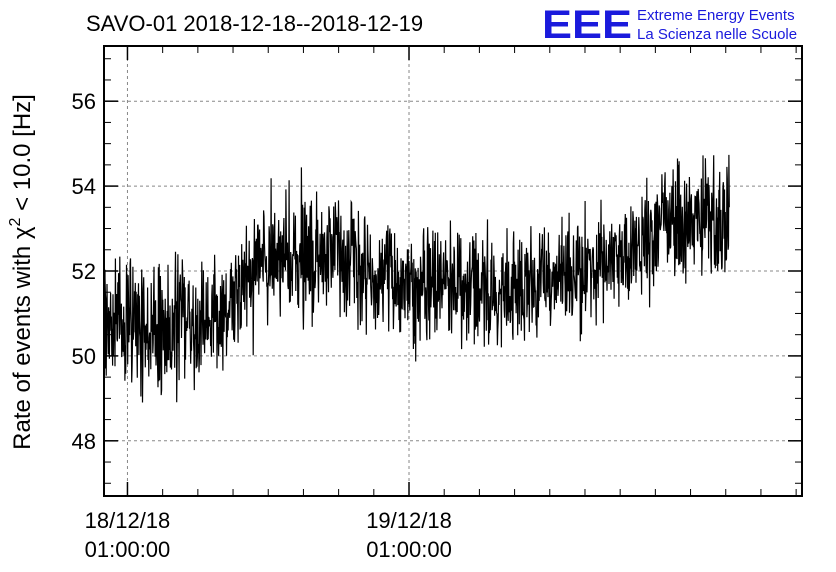 The height and width of the screenshot is (572, 836). I want to click on eee-logo-mark: EEE, so click(587, 25).